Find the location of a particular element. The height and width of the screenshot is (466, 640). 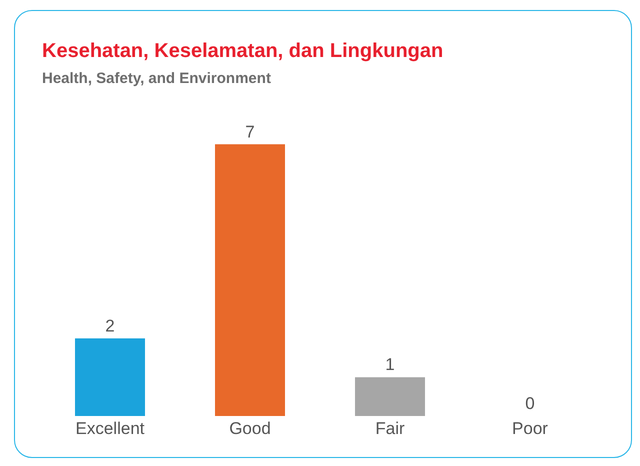

data-label: 2 is located at coordinates (110, 326).